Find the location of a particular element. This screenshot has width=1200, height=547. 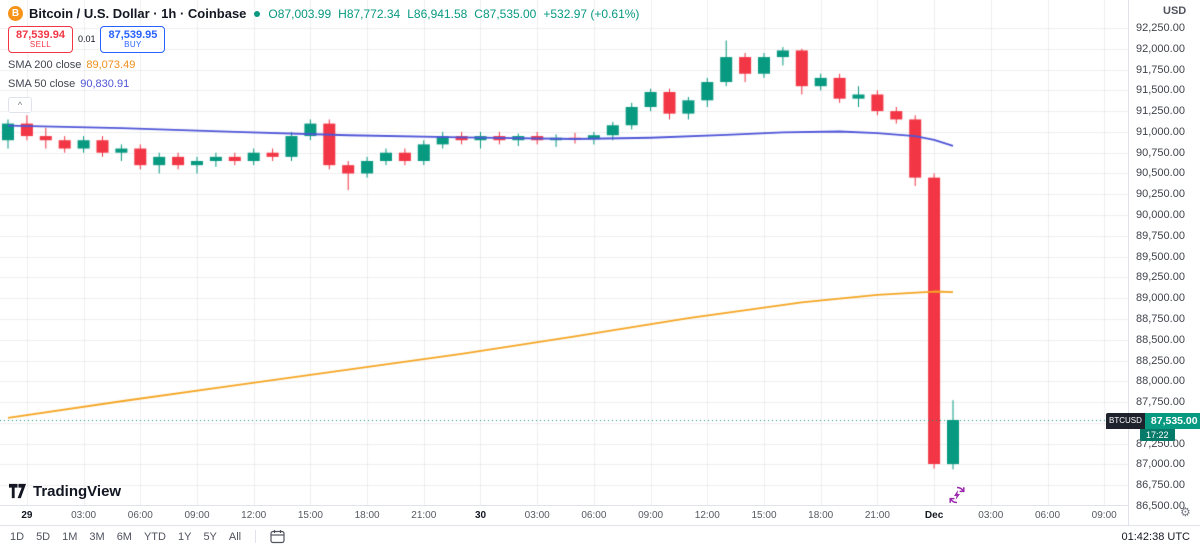

price-axis-label: 88,250.00 is located at coordinates (1160, 360).